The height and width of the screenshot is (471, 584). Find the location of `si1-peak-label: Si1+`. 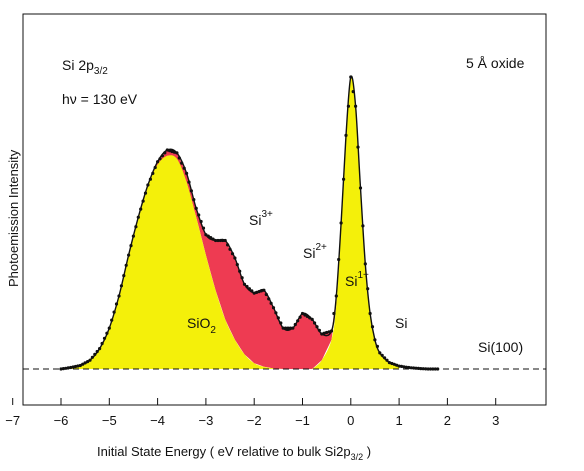

si1-peak-label: Si1+ is located at coordinates (357, 279).